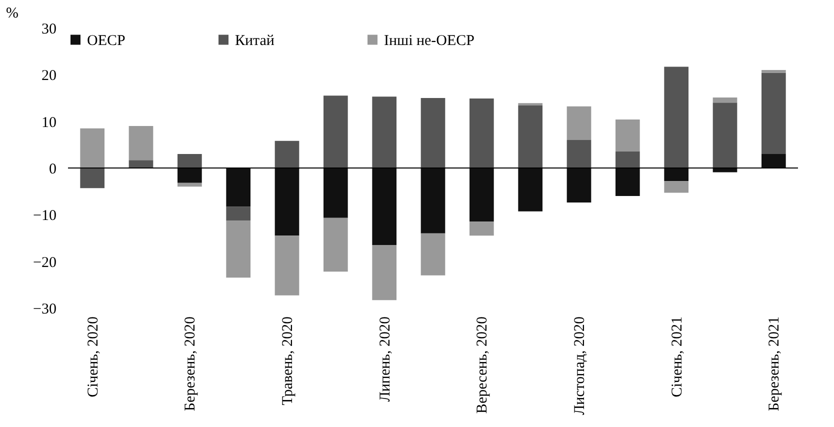 The height and width of the screenshot is (427, 834). What do you see at coordinates (190, 364) in the screenshot?
I see `x-tick-label: Березень, 2020` at bounding box center [190, 364].